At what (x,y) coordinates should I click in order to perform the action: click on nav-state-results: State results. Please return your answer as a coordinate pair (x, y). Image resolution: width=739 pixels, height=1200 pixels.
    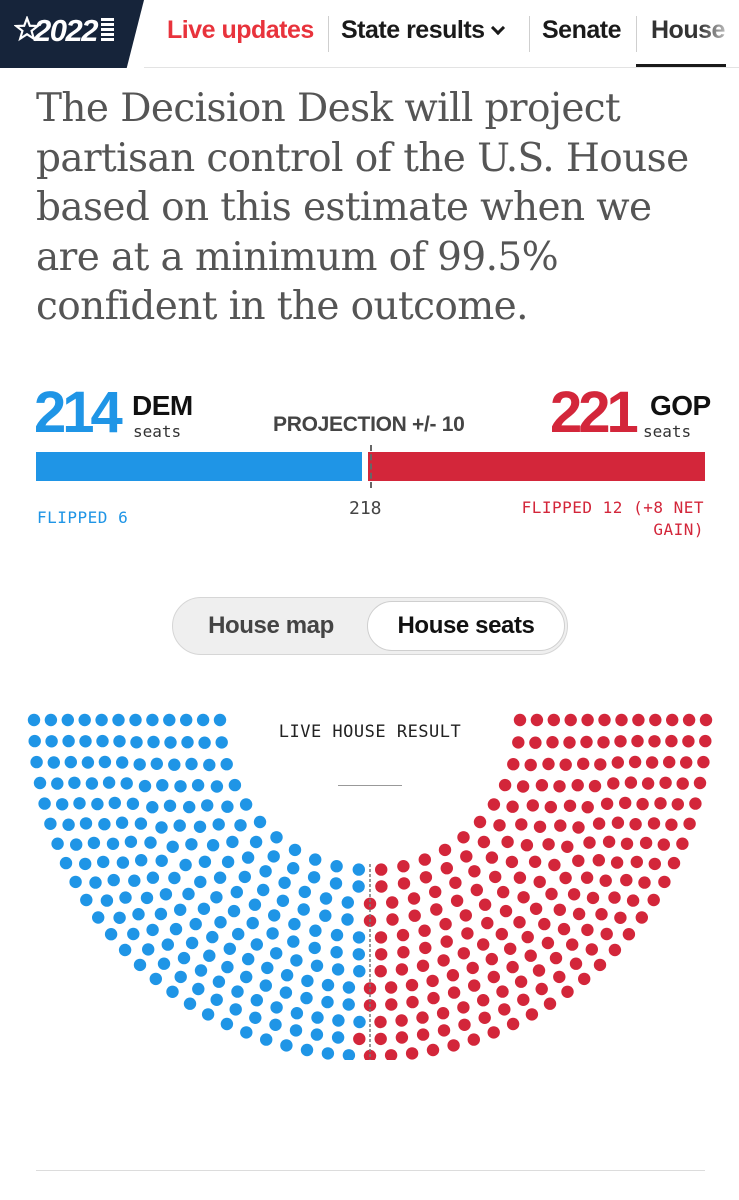
    Looking at the image, I should click on (423, 30).